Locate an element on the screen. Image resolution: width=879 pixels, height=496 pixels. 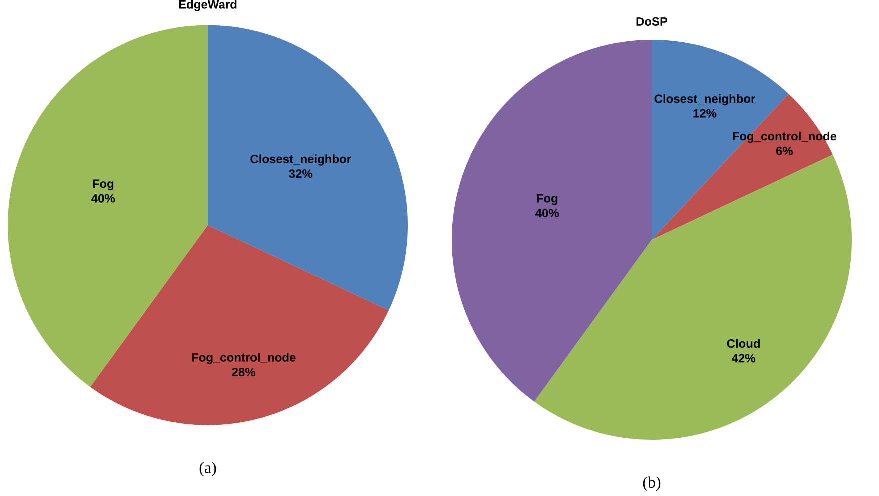
slice-label: Fog_control_node is located at coordinates (244, 358).